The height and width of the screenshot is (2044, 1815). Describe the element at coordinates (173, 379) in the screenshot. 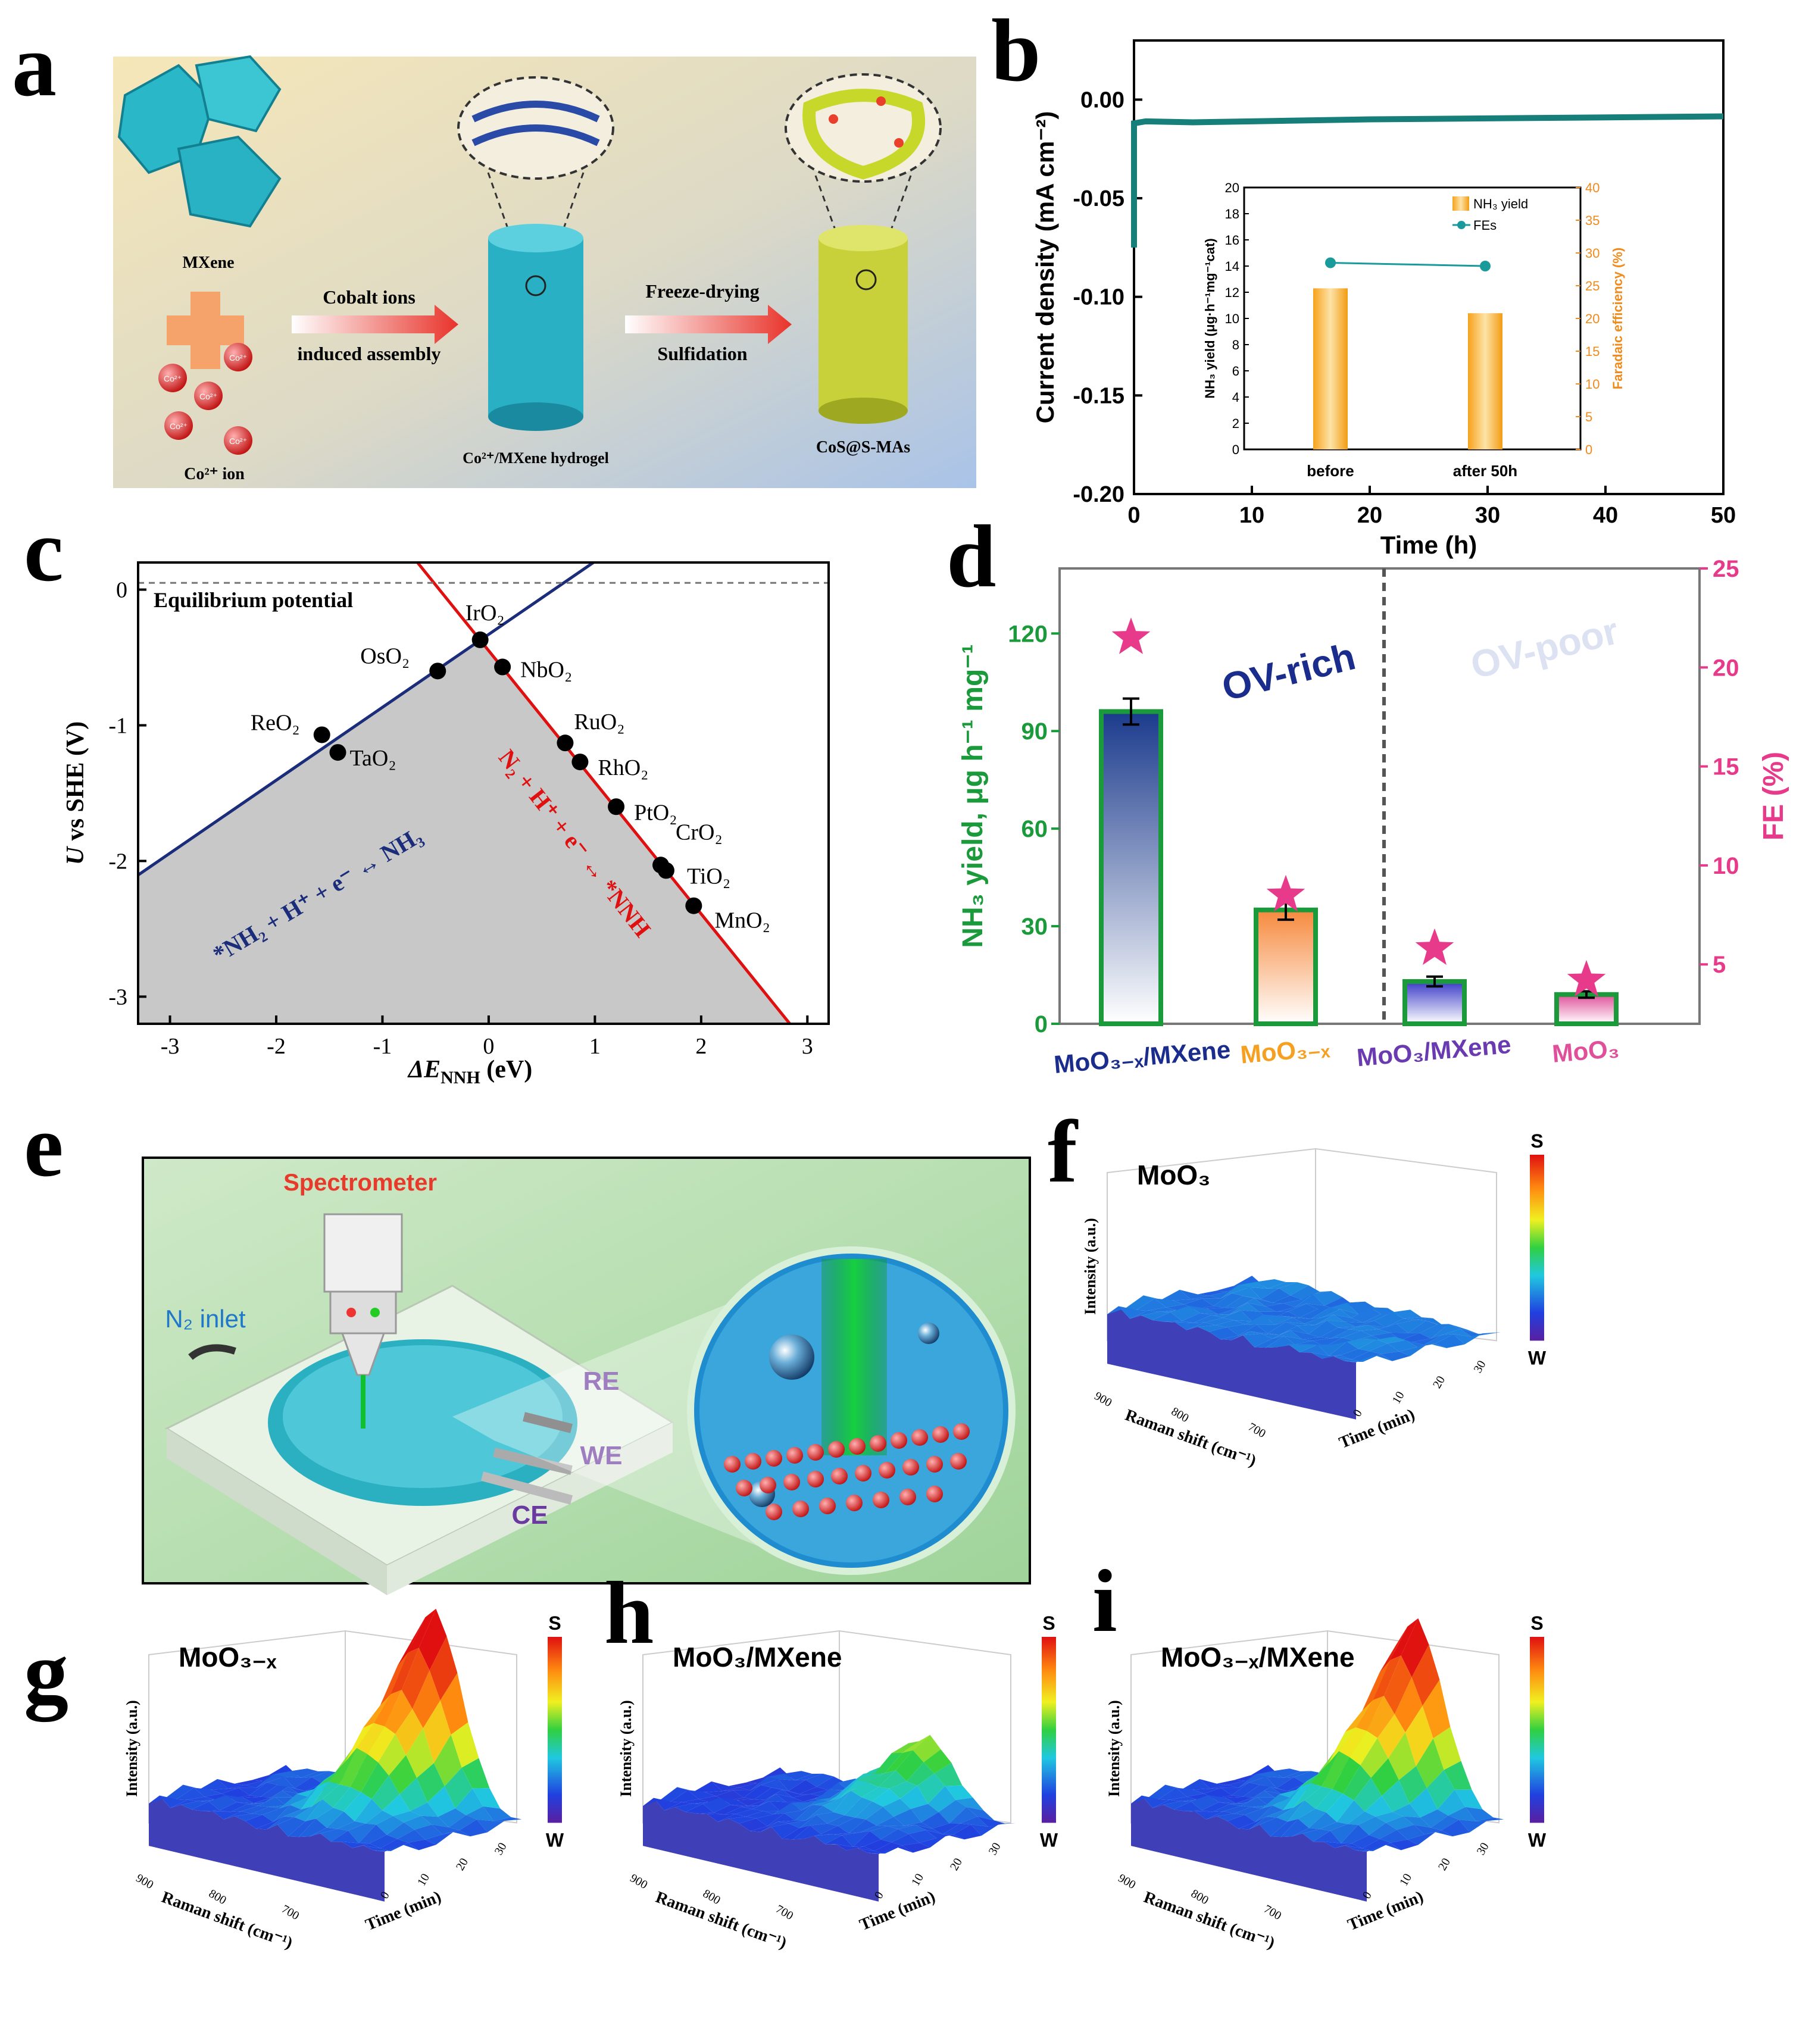

I see `co-ion-symbol: Co²⁺` at that location.